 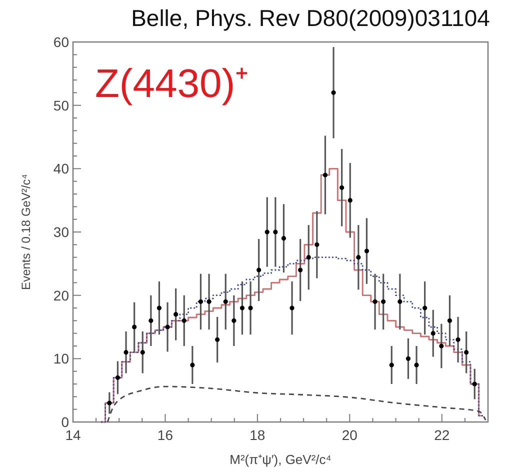 I want to click on y-tick-label: 40, so click(x=61, y=168).